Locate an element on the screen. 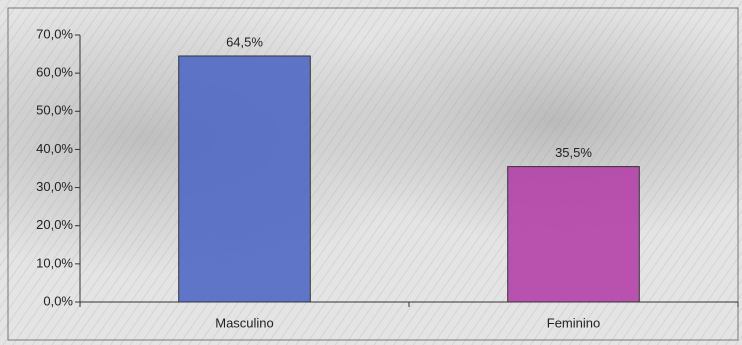  y-tick-label: 30,0% is located at coordinates (54, 186).